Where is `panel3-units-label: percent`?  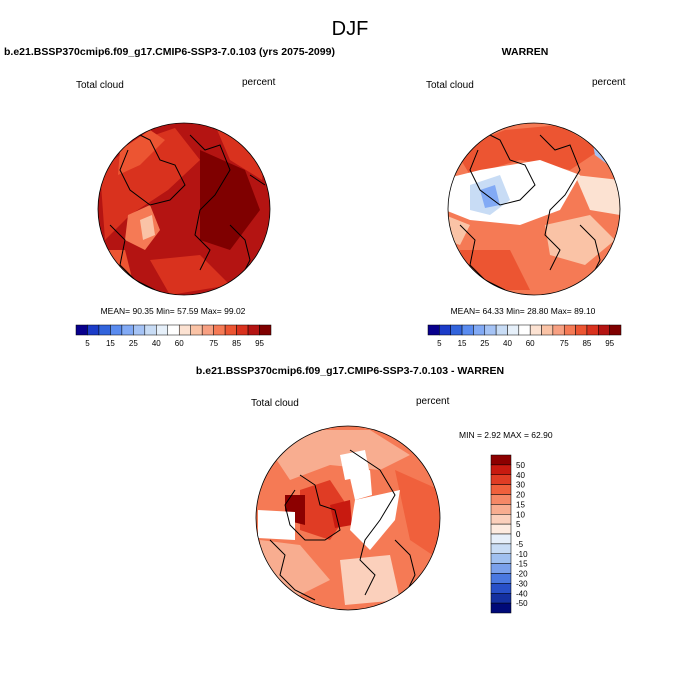 panel3-units-label: percent is located at coordinates (433, 401).